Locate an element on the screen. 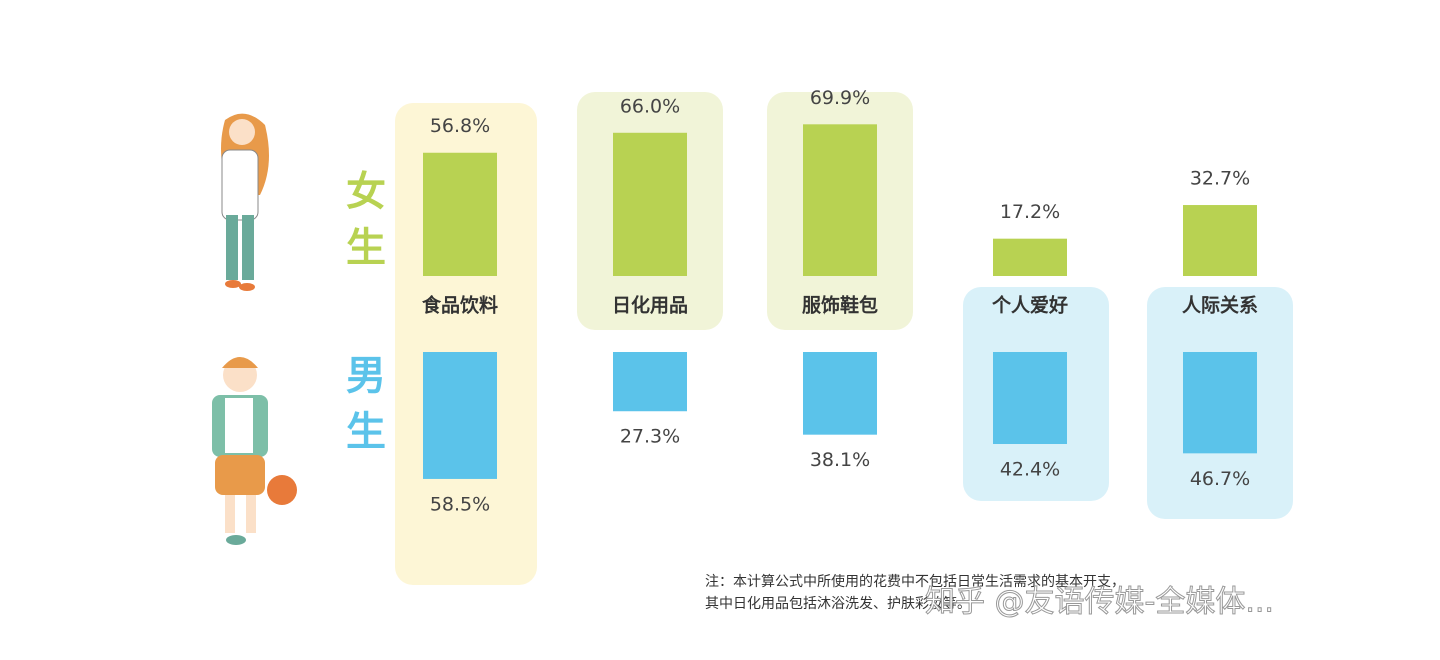 The image size is (1440, 660). value-label: 27.3% is located at coordinates (650, 437).